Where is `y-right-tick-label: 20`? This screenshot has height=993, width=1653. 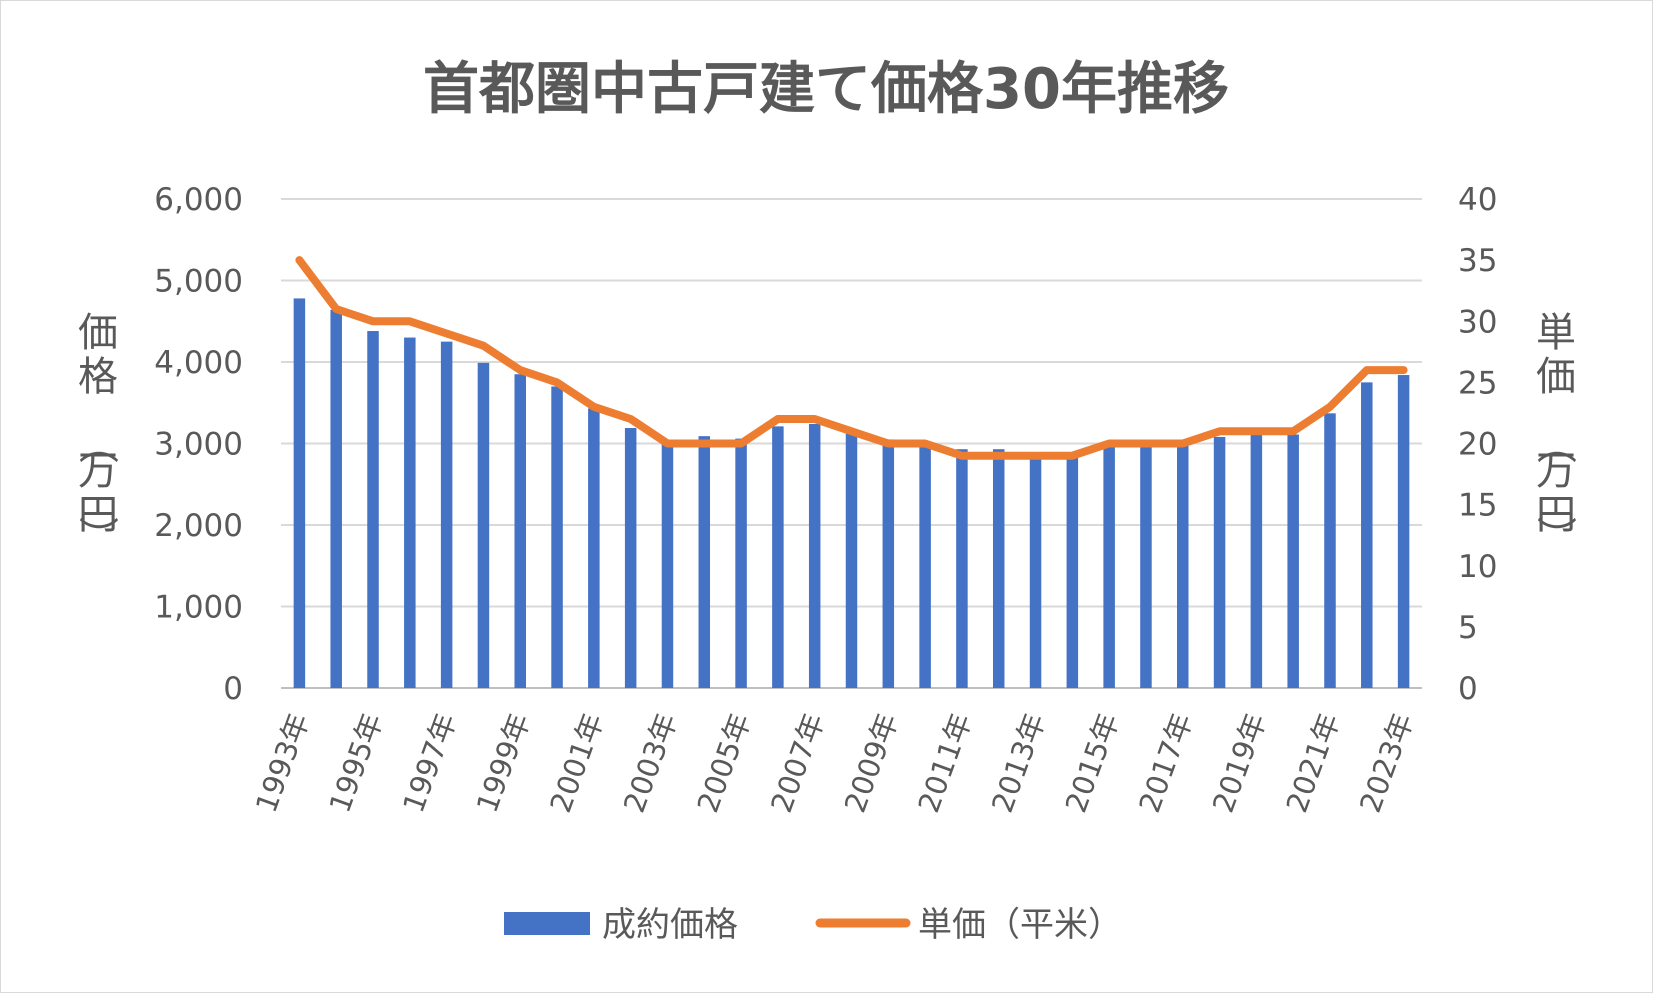 y-right-tick-label: 20 is located at coordinates (1477, 445).